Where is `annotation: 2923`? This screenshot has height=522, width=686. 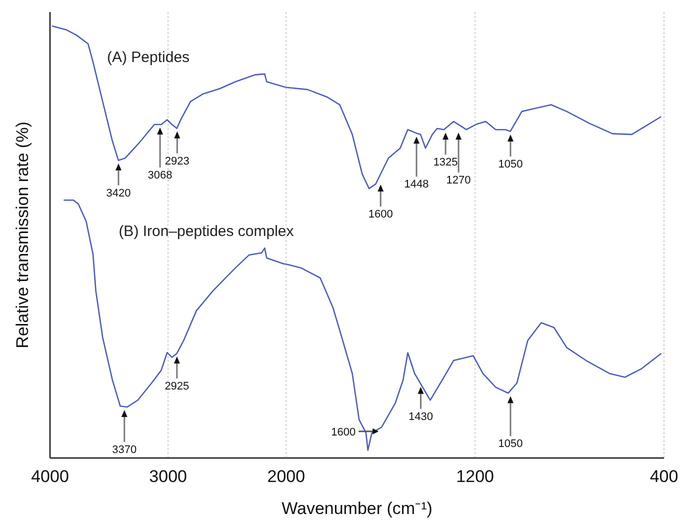 annotation: 2923 is located at coordinates (177, 161).